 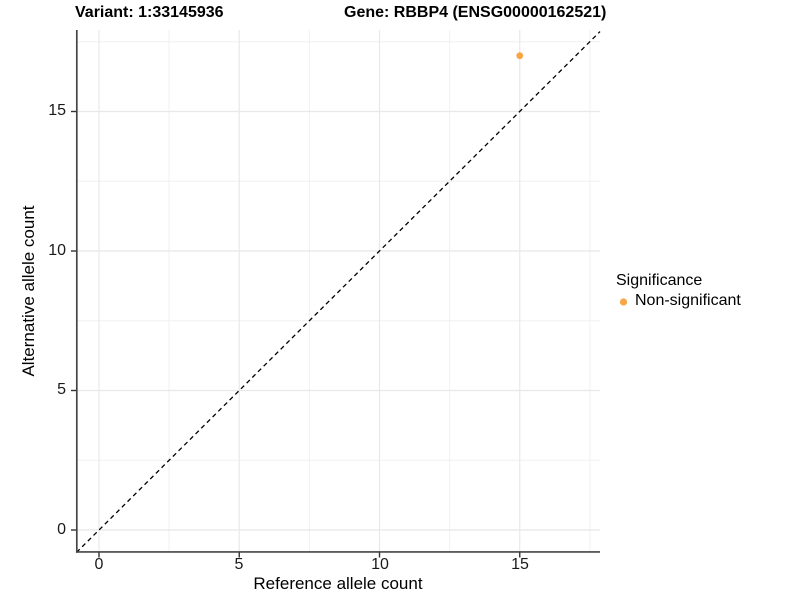 I want to click on x-tick-label-10: 10, so click(x=380, y=564).